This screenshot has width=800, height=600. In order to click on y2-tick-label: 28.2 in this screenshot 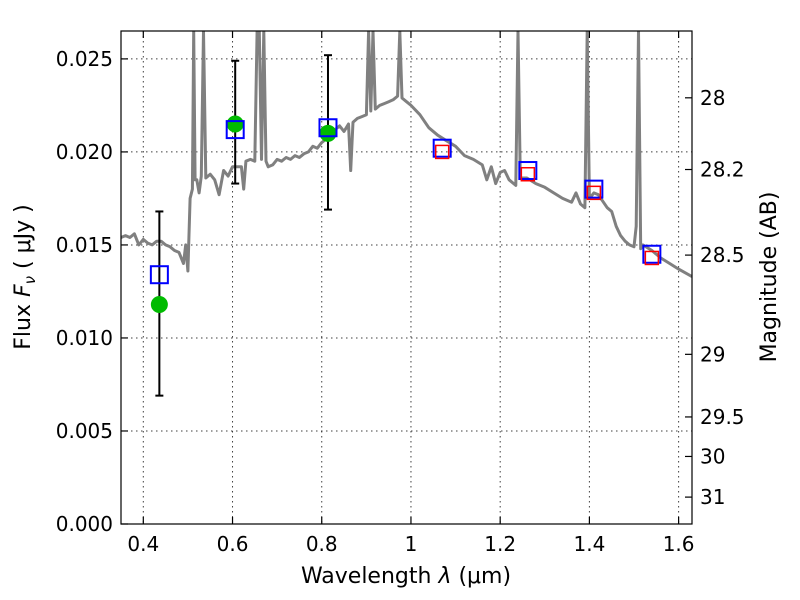, I will do `click(722, 170)`.